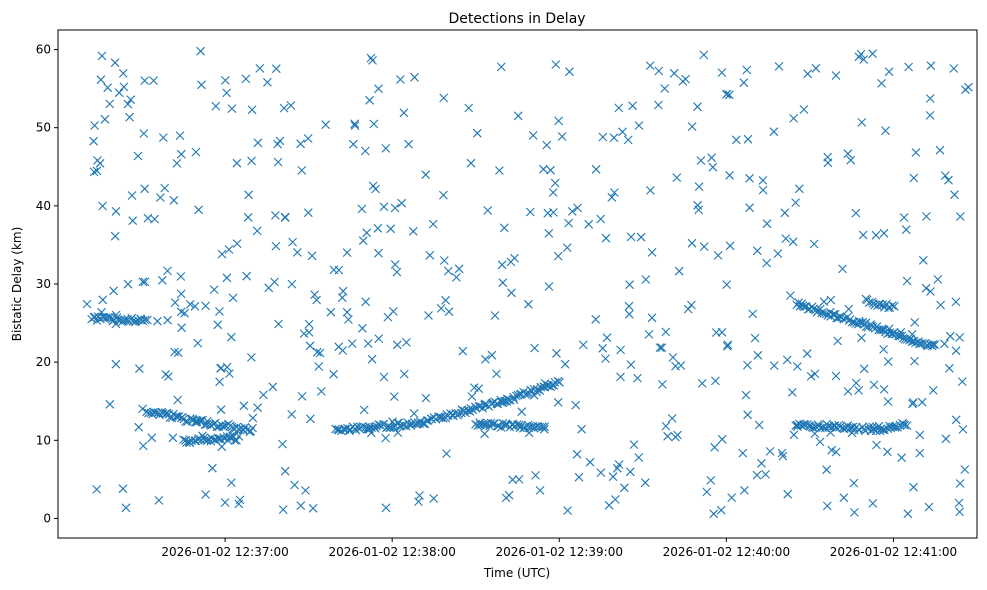  I want to click on y-tick-label: 20, so click(43, 362).